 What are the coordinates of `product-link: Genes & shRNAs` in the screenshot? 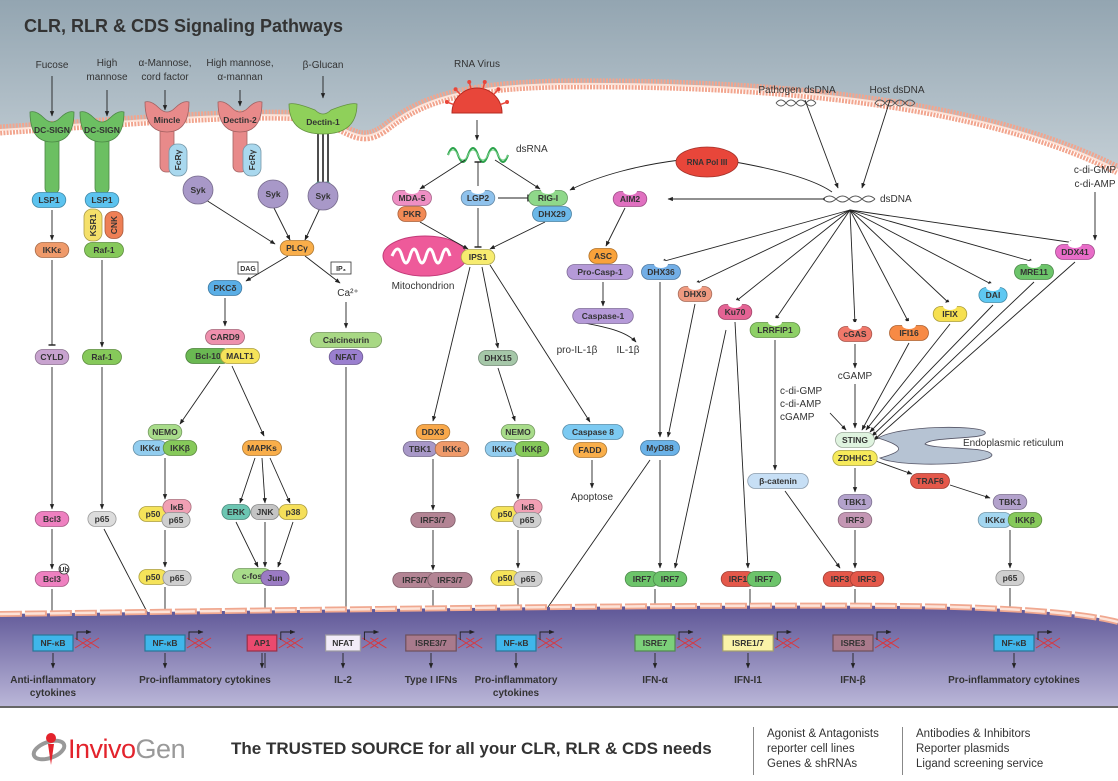 It's located at (812, 764).